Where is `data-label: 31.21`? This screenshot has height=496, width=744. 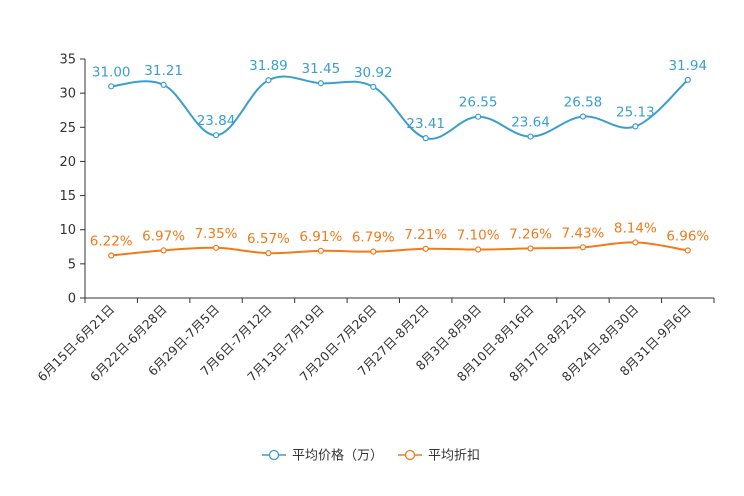 data-label: 31.21 is located at coordinates (163, 71).